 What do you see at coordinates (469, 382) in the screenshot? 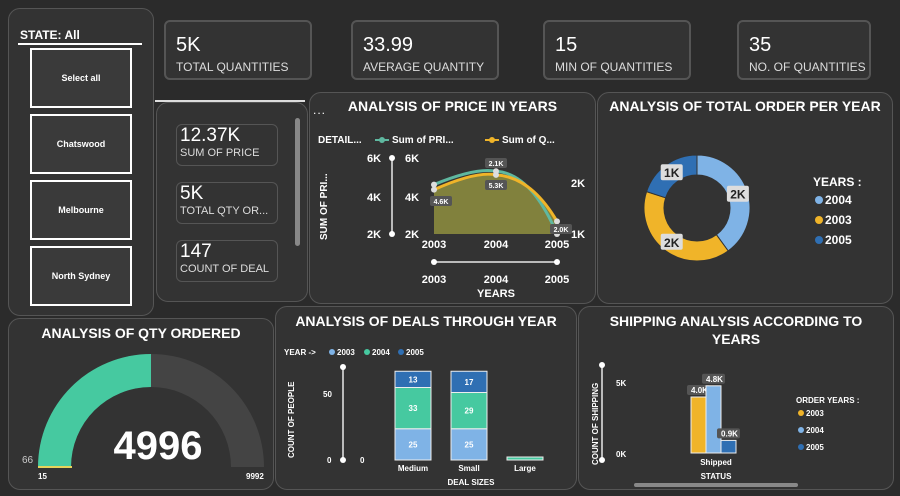
I see `bar-value-label: 17` at bounding box center [469, 382].